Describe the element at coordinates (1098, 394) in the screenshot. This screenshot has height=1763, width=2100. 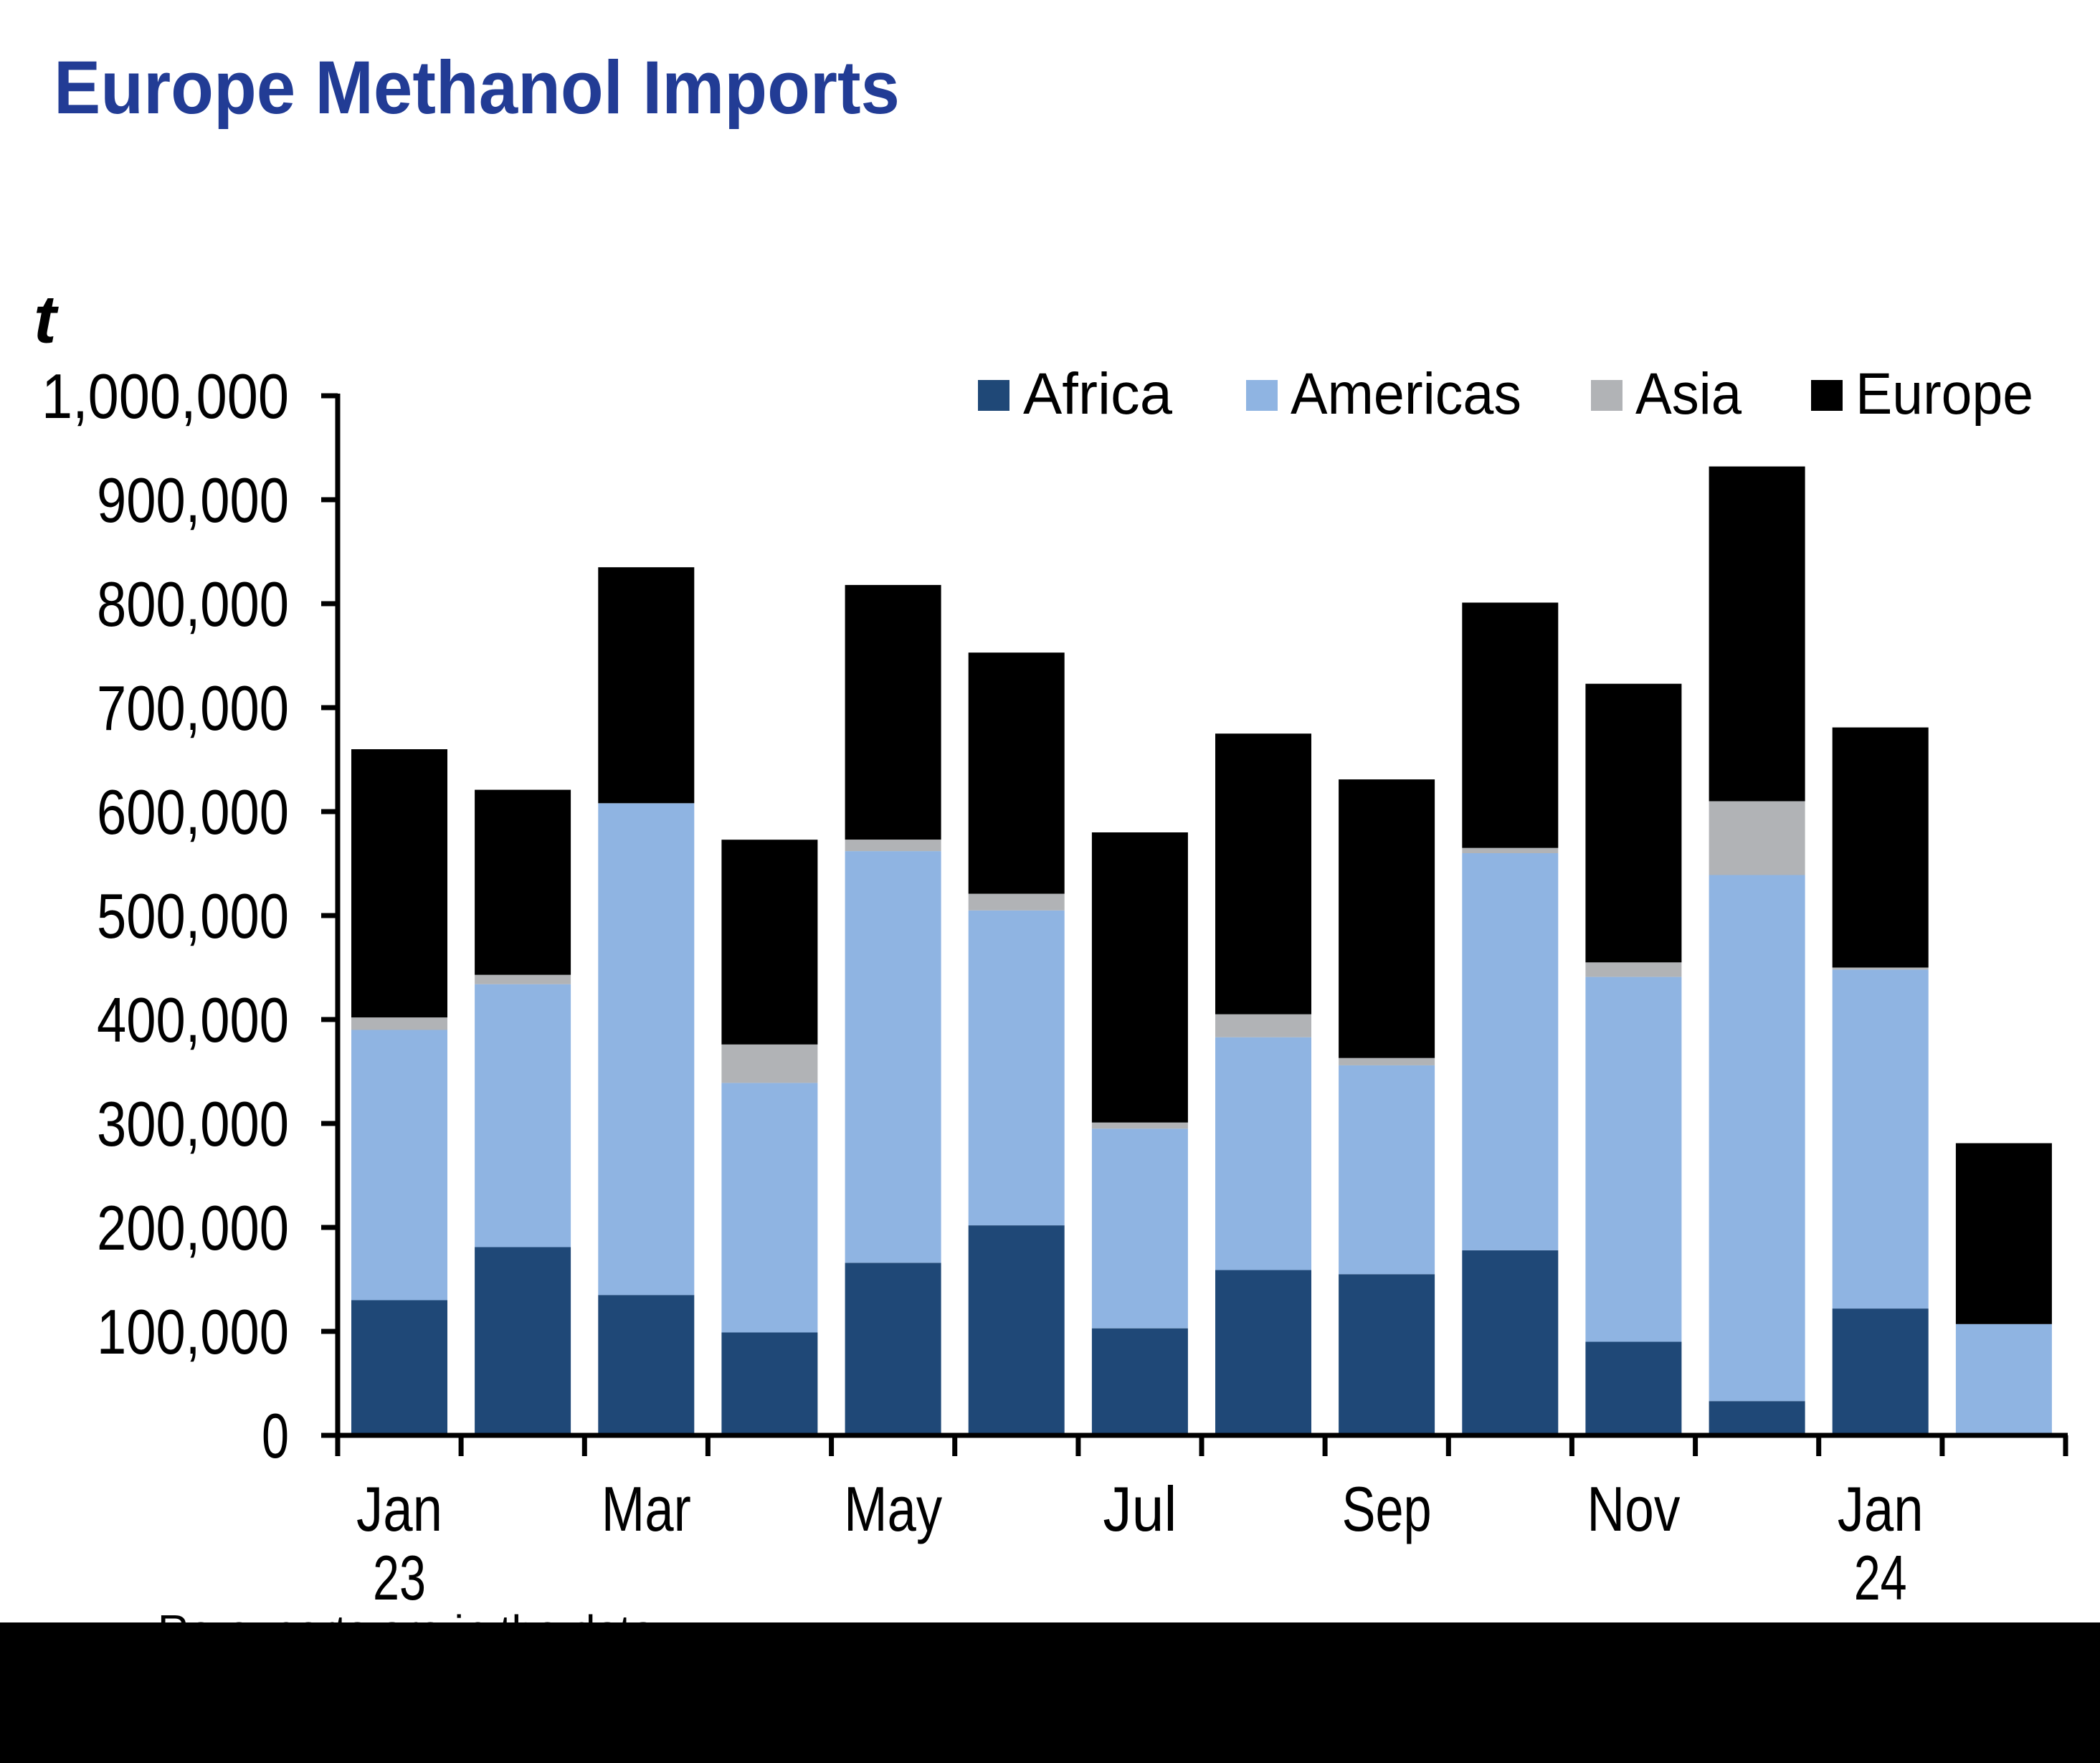
I see `svg-text: Africa` at that location.